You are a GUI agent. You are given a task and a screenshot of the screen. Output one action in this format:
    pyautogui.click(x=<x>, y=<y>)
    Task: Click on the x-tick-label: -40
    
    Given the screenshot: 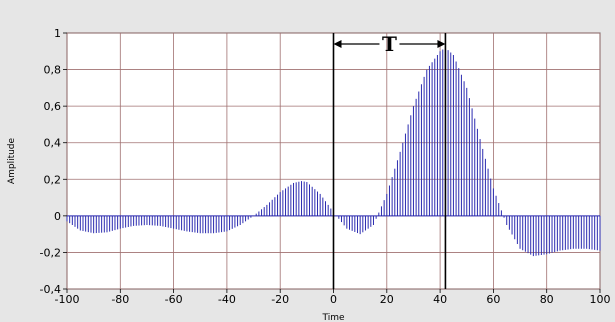 What is the action you would take?
    pyautogui.click(x=227, y=299)
    